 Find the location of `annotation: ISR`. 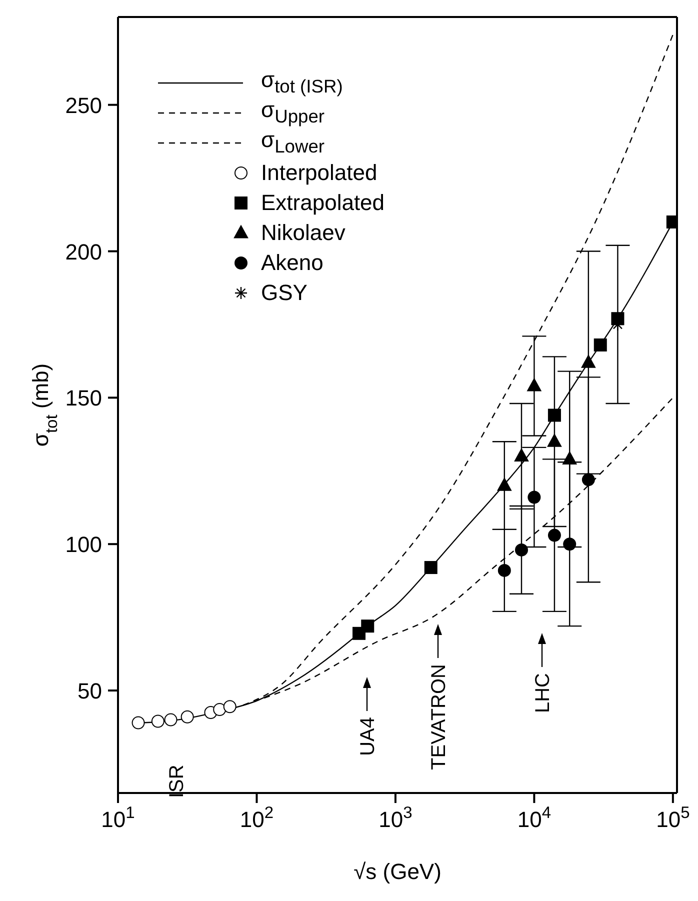

annotation: ISR is located at coordinates (177, 781).